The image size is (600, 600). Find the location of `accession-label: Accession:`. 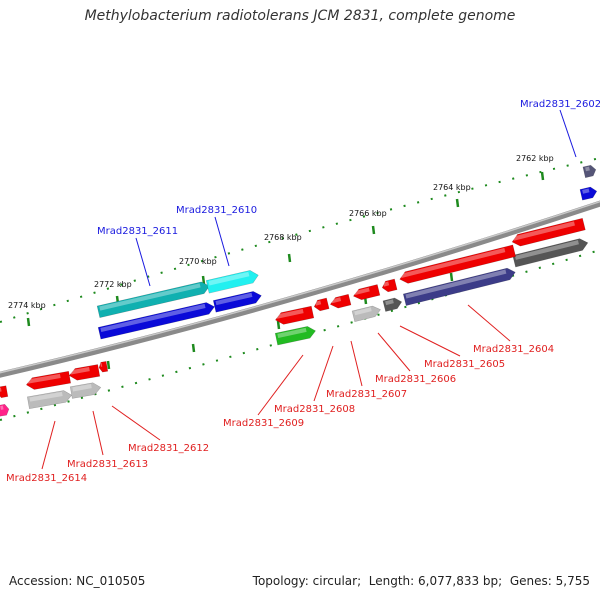

accession-label: Accession: is located at coordinates (41, 581).